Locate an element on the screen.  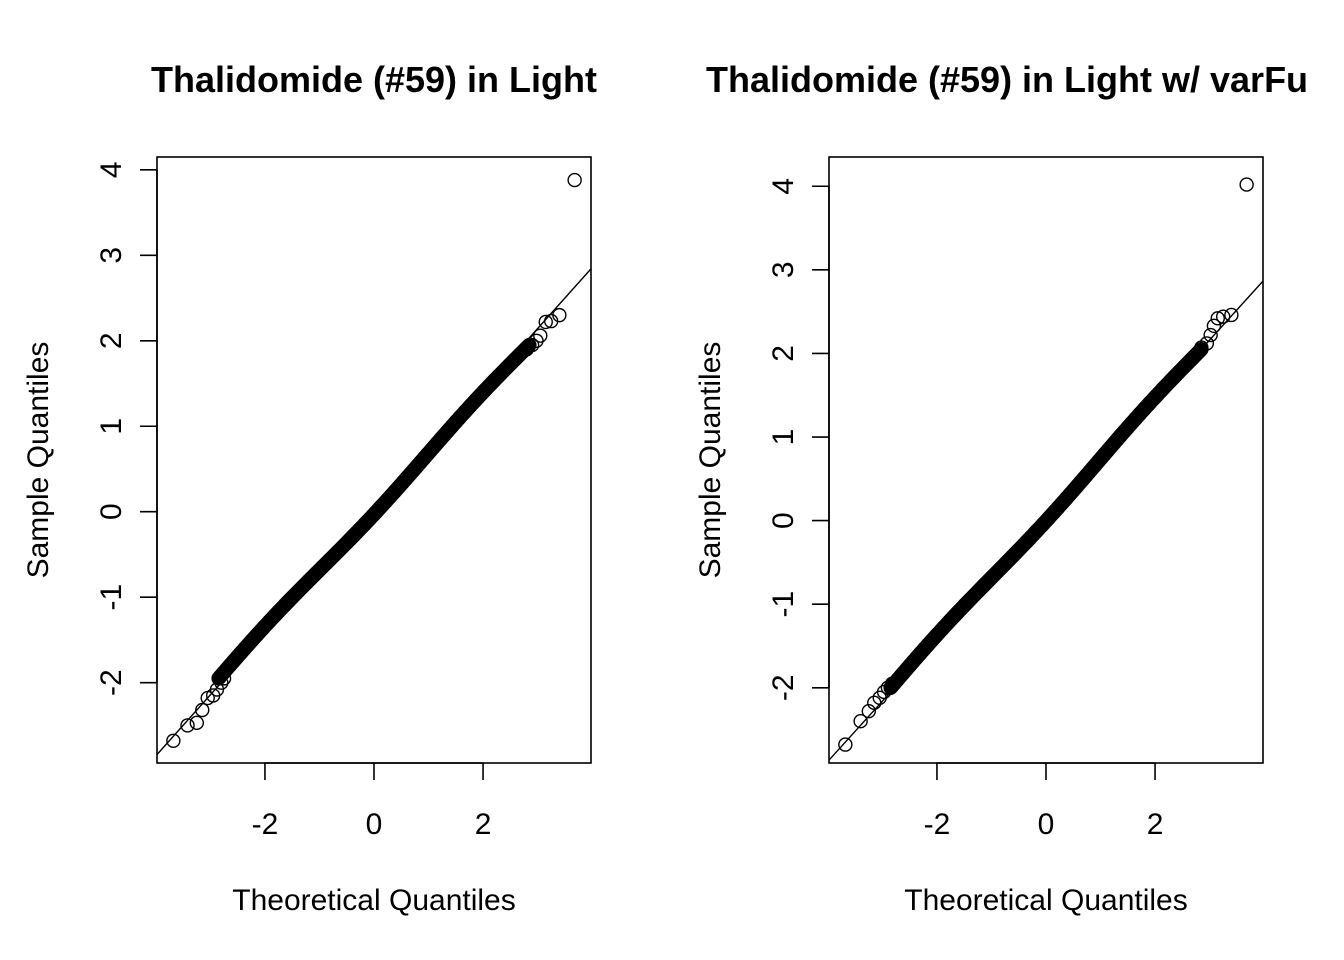
chart-title: Thalidomide (#59) in Light w/ varFu is located at coordinates (1007, 79).